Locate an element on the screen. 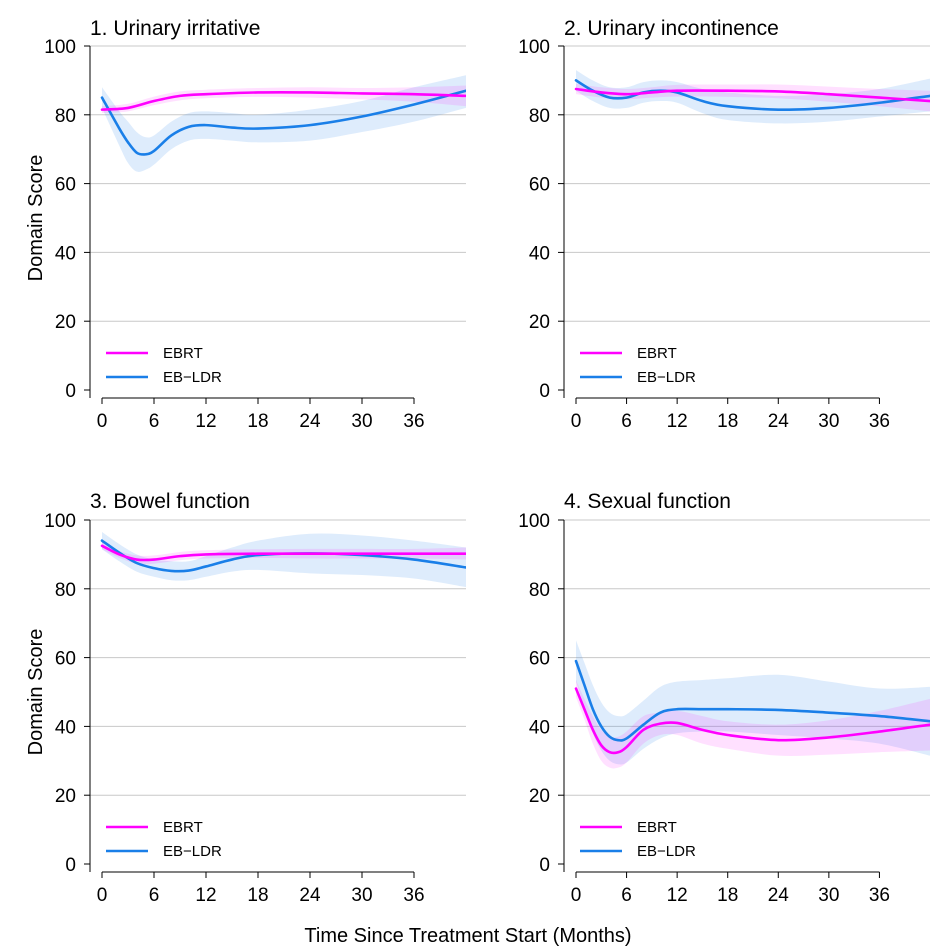 This screenshot has width=931, height=952. panel-title: 1. Urinary irritative is located at coordinates (175, 28).